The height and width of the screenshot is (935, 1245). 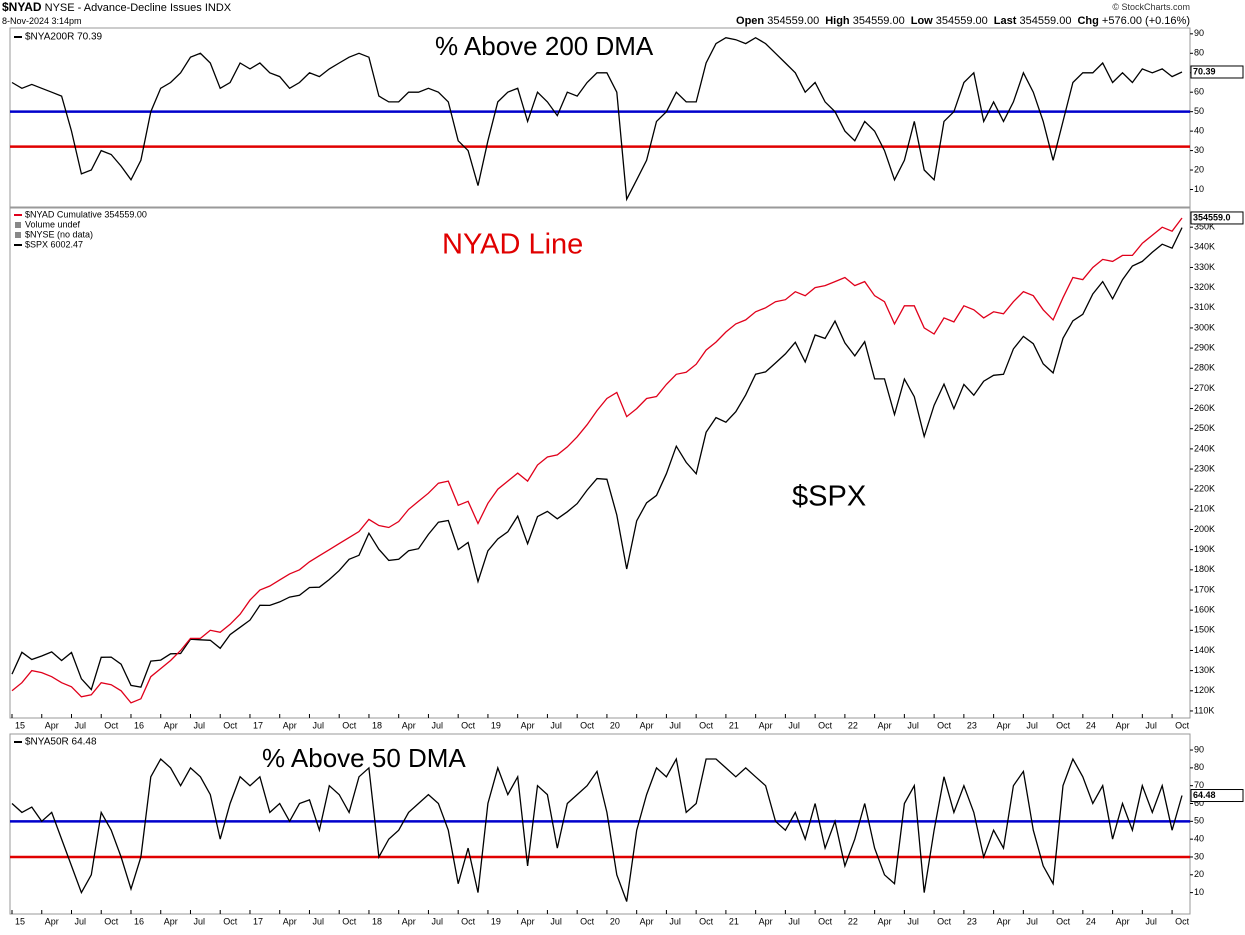 I want to click on quote-value: +576.00 (+0.16%), so click(x=1145, y=21).